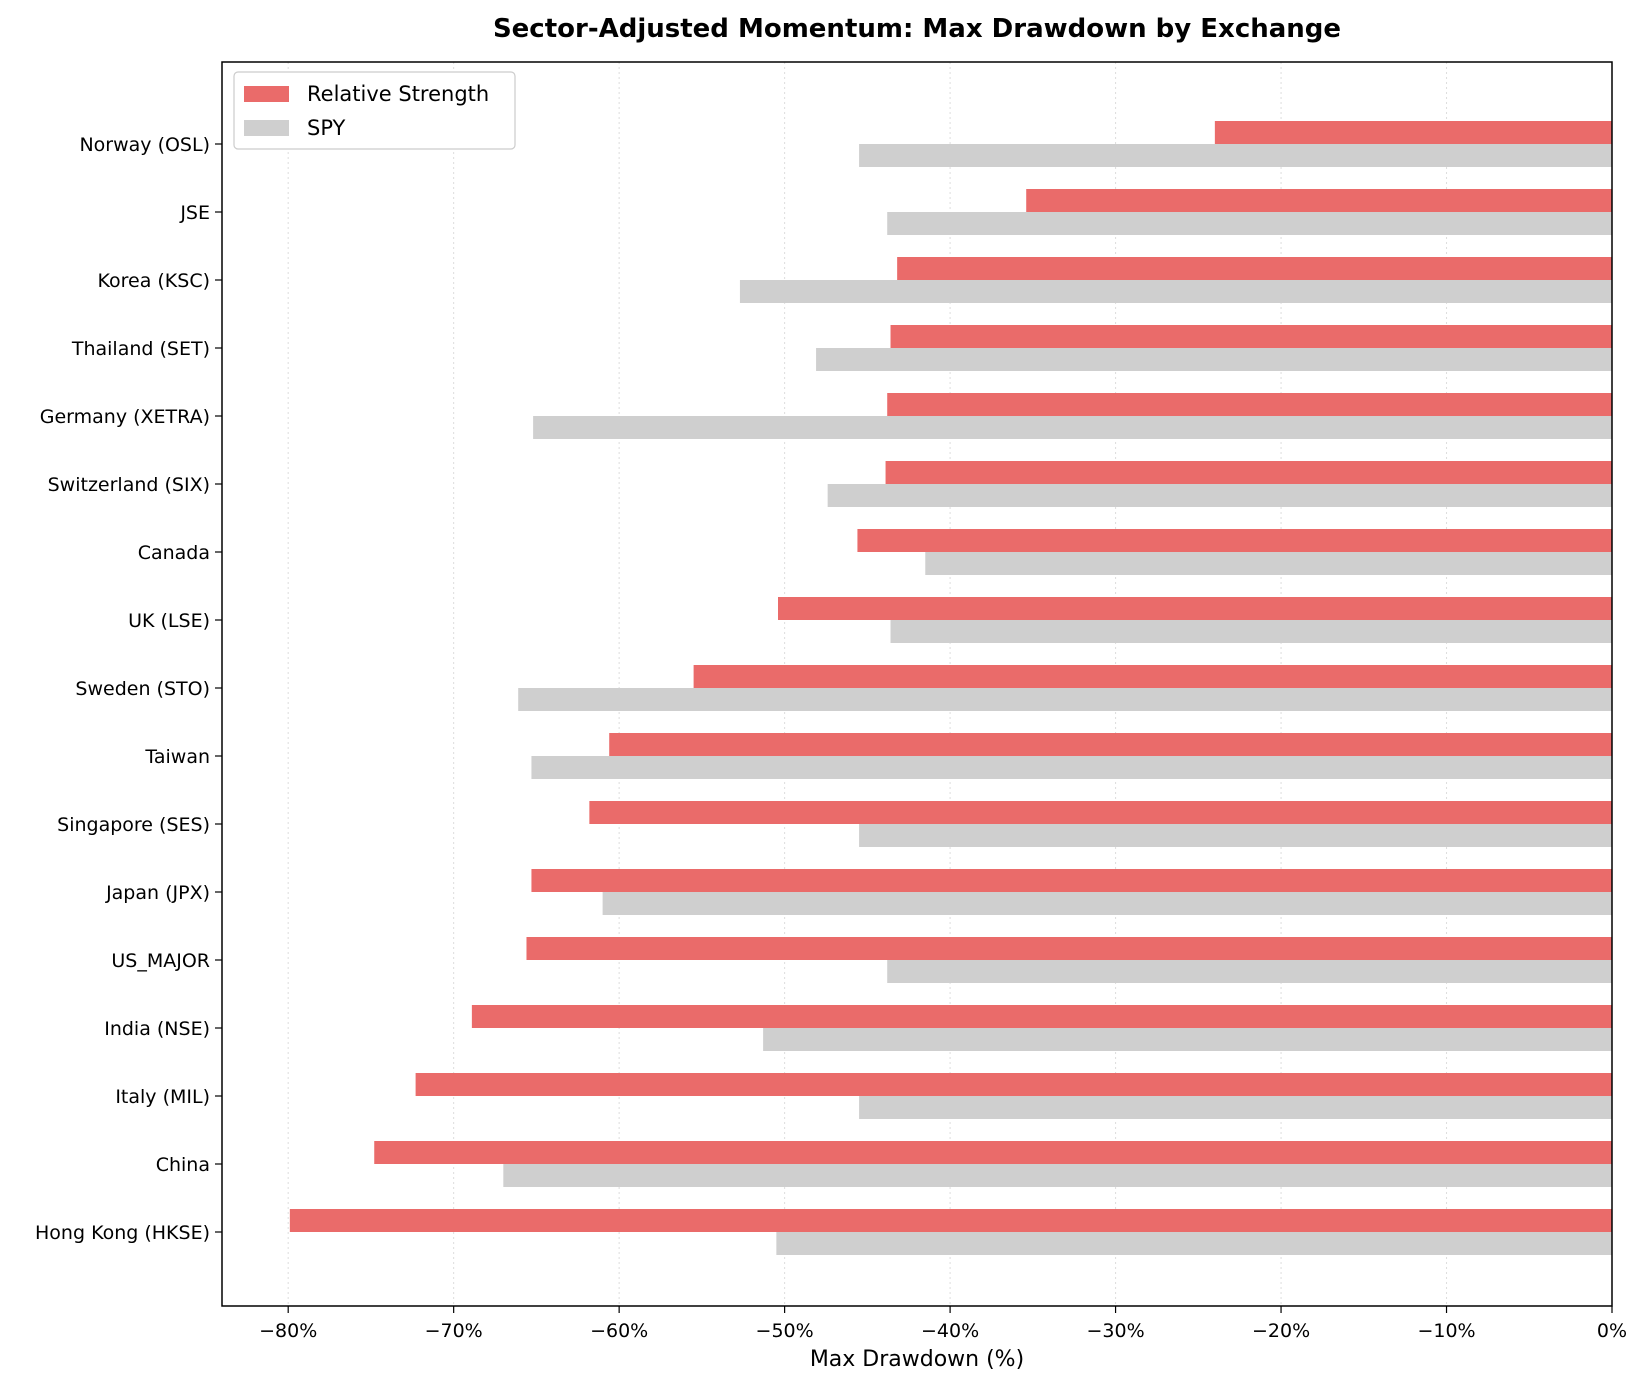  I want to click on x-tick-label: 0%, so click(1612, 1331).